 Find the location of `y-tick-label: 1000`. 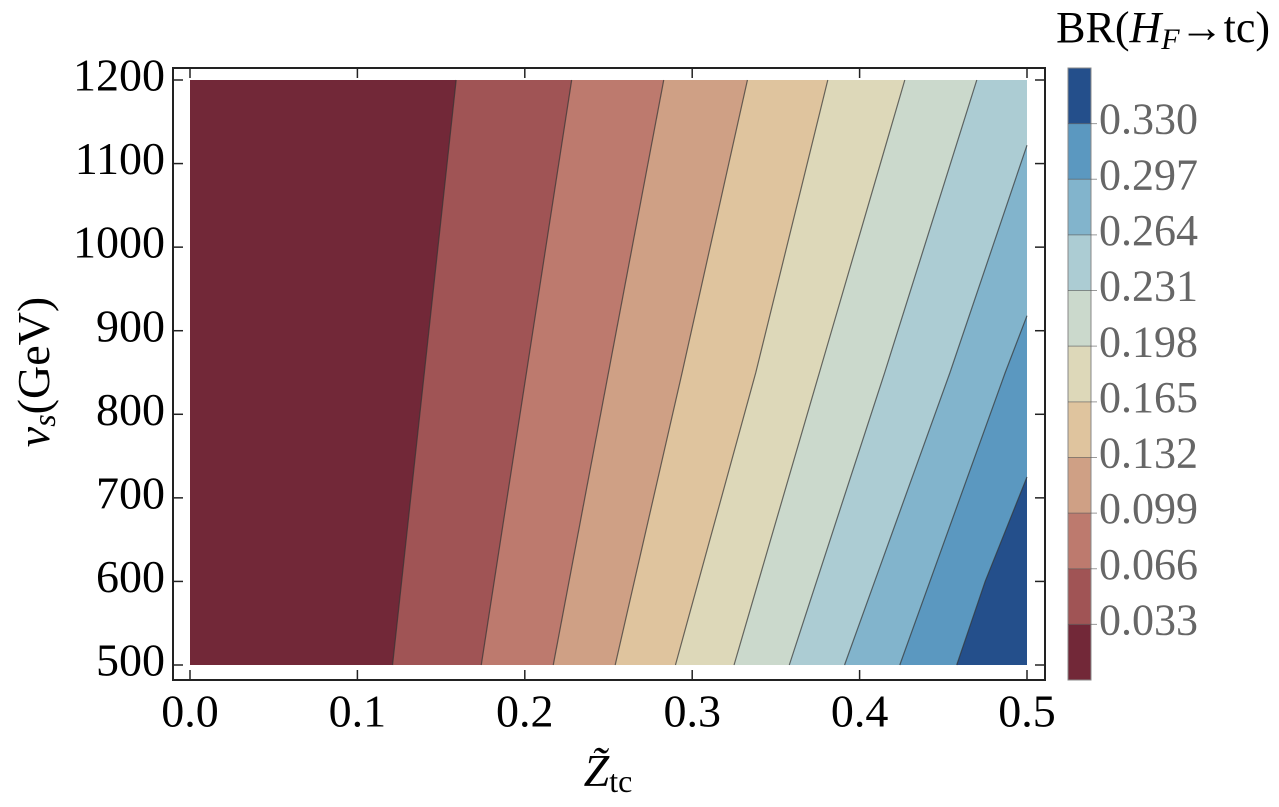

y-tick-label: 1000 is located at coordinates (119, 242).